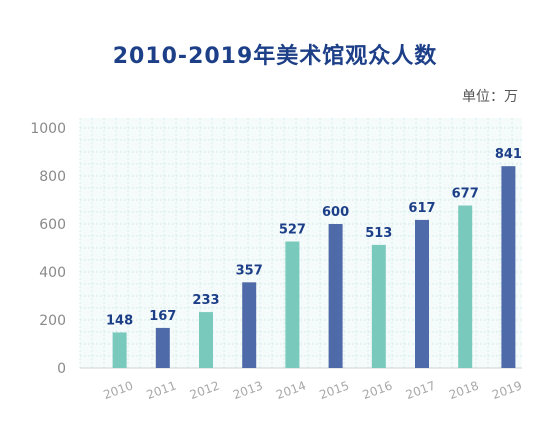 This screenshot has width=550, height=440. Describe the element at coordinates (52, 273) in the screenshot. I see `y-tick-label: 400` at that location.